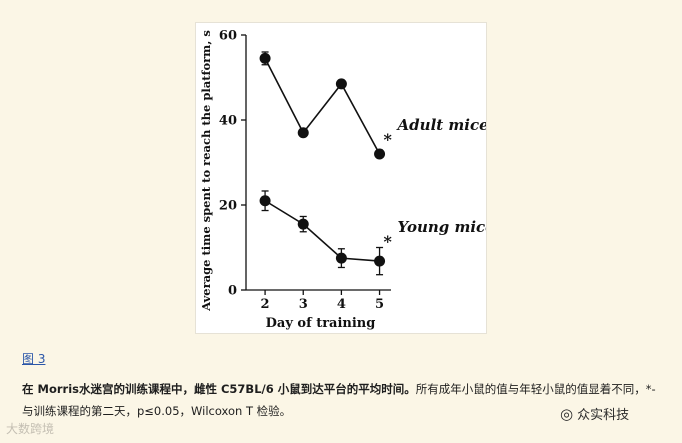 The image size is (682, 443). I want to click on figure-link: 图 3, so click(34, 359).